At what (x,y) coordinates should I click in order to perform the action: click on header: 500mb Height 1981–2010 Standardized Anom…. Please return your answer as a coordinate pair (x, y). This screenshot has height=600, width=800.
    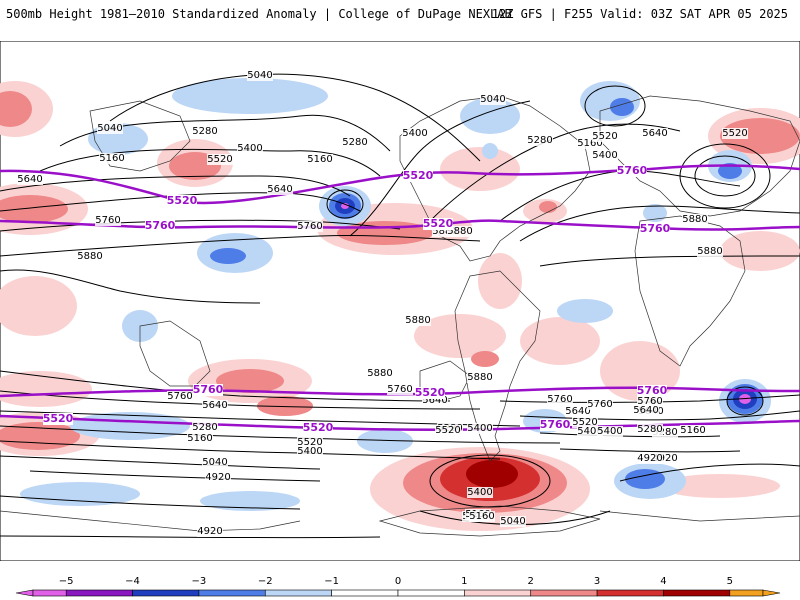
    Looking at the image, I should click on (400, 15).